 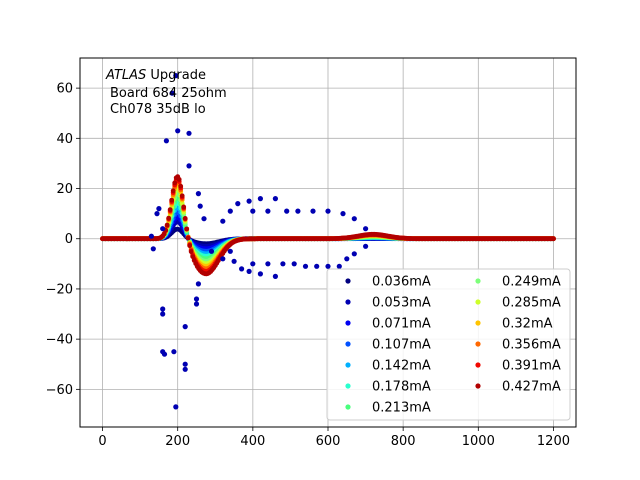 I want to click on legend-box, so click(x=448, y=344).